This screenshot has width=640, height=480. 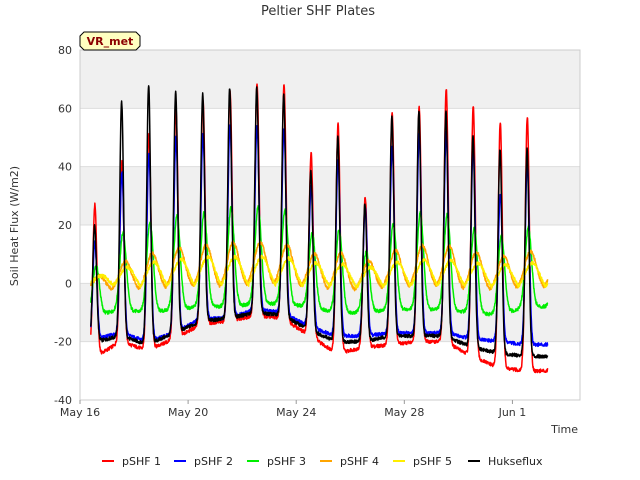 I want to click on y-tick-label: -20, so click(x=63, y=342).